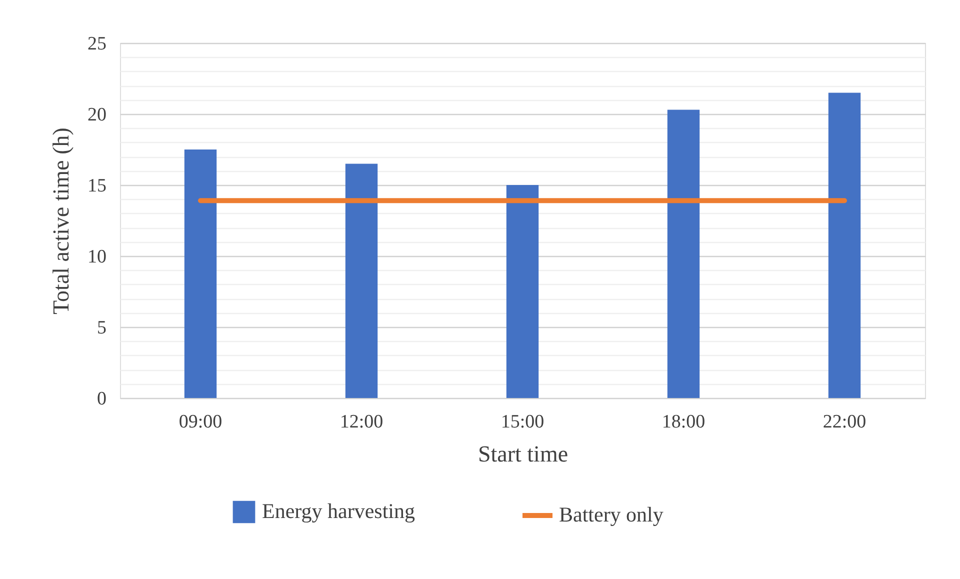 The width and height of the screenshot is (960, 579). I want to click on x-tick-label: 18:00, so click(684, 422).